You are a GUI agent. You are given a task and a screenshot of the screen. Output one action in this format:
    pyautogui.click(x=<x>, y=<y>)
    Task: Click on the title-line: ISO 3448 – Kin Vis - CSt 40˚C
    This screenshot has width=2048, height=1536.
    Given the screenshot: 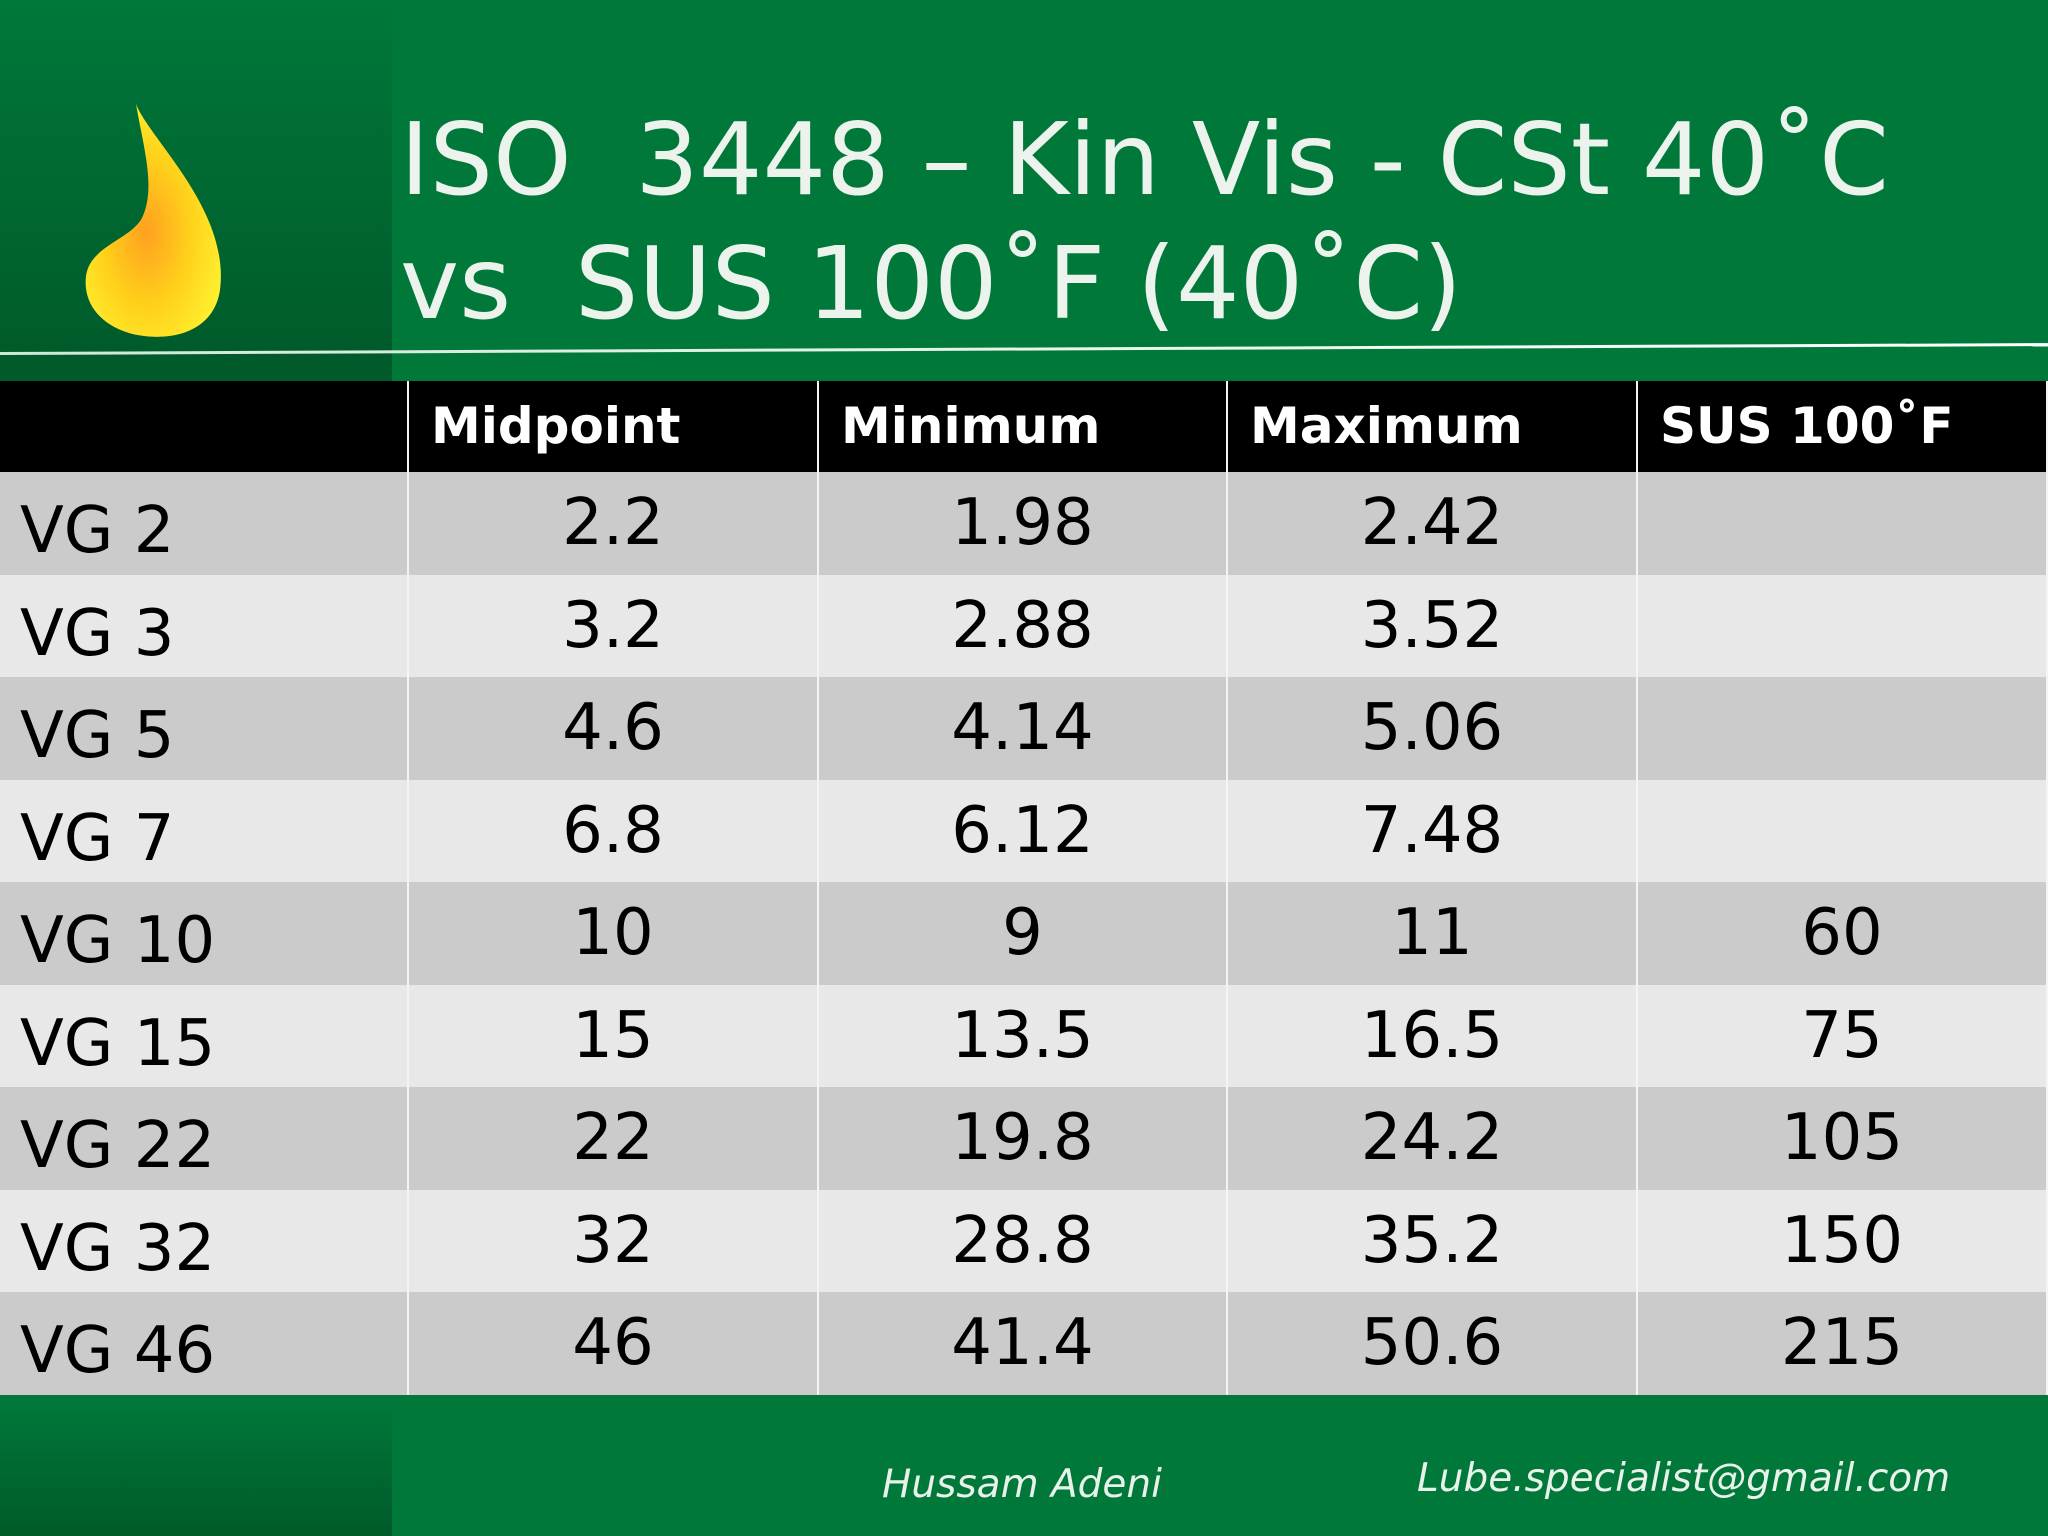 What is the action you would take?
    pyautogui.click(x=1144, y=159)
    